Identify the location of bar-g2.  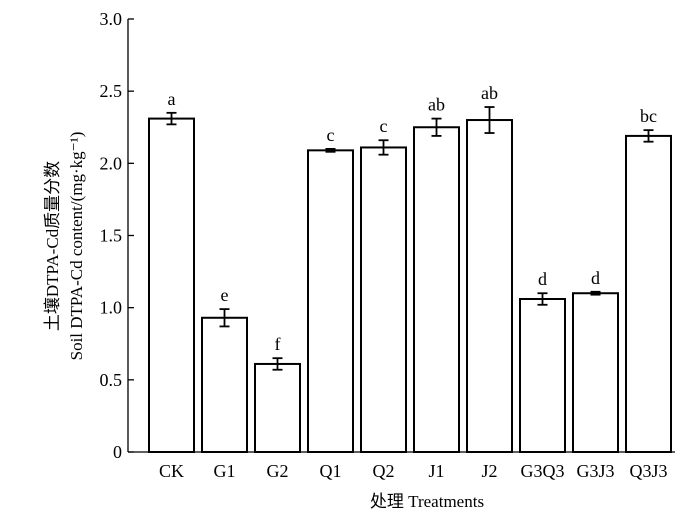
(277, 407).